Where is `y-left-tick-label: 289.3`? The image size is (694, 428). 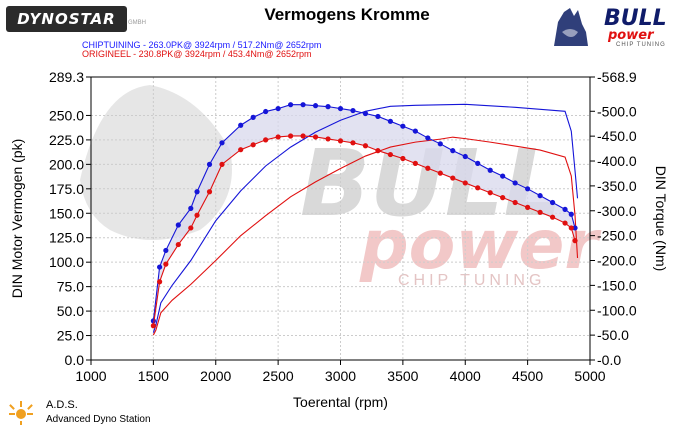 y-left-tick-label: 289.3 is located at coordinates (66, 77).